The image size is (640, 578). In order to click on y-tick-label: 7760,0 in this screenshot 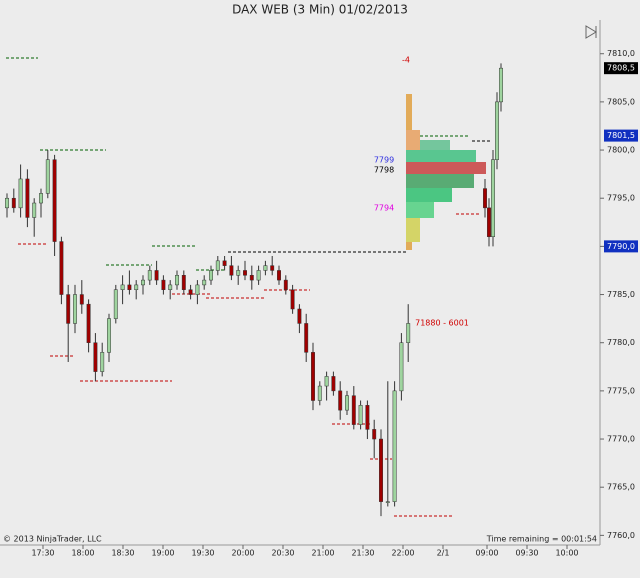, I will do `click(621, 535)`.